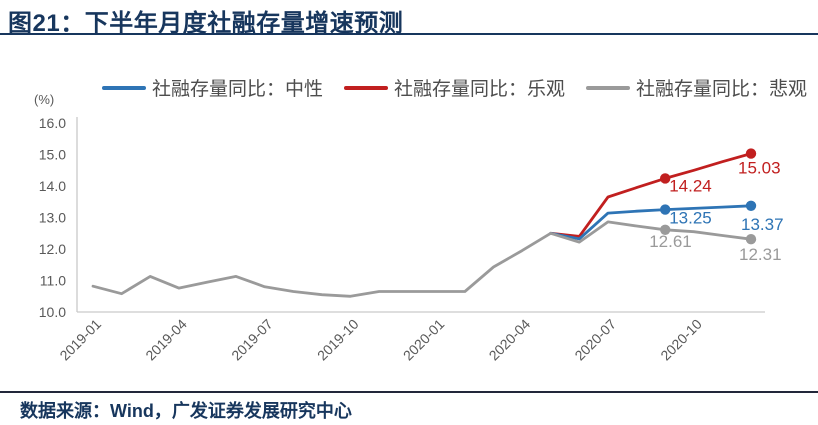 This screenshot has height=425, width=818. What do you see at coordinates (166, 340) in the screenshot?
I see `x-tick-label: 2019-04` at bounding box center [166, 340].